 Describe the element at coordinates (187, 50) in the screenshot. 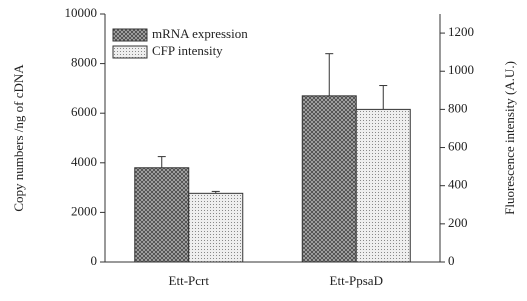

I see `legend-label: CFP intensity` at that location.